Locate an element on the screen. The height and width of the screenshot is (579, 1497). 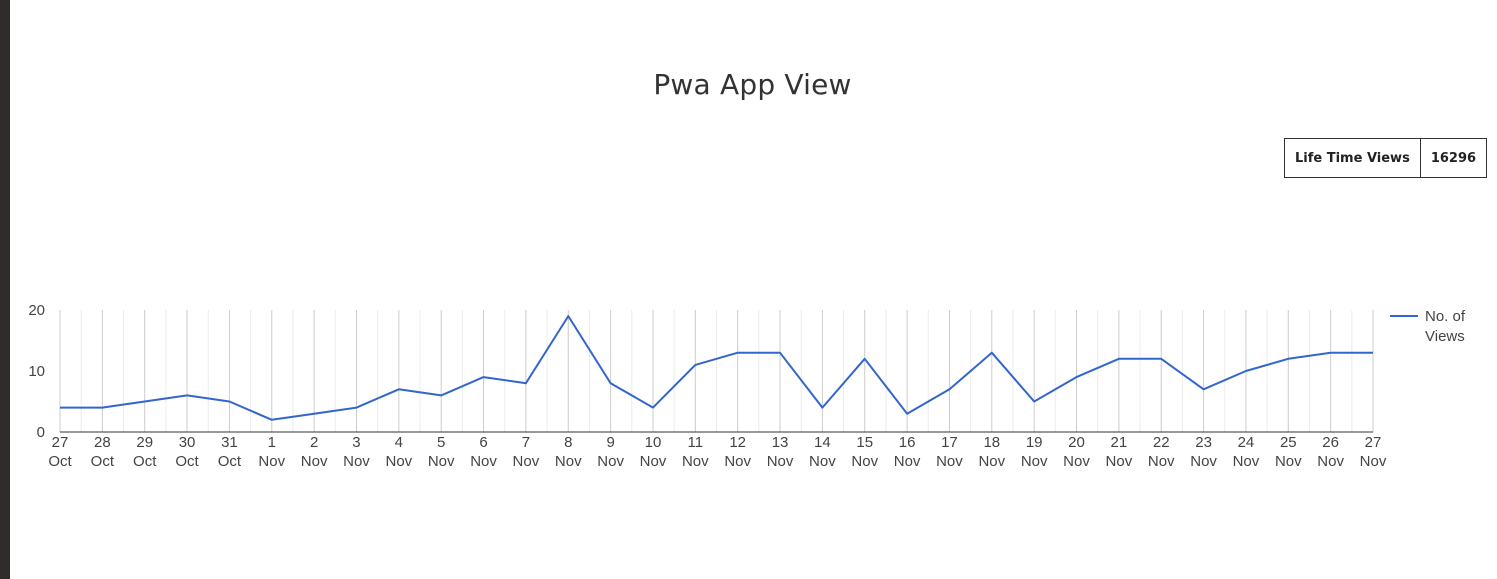
window-edge is located at coordinates (5, 289).